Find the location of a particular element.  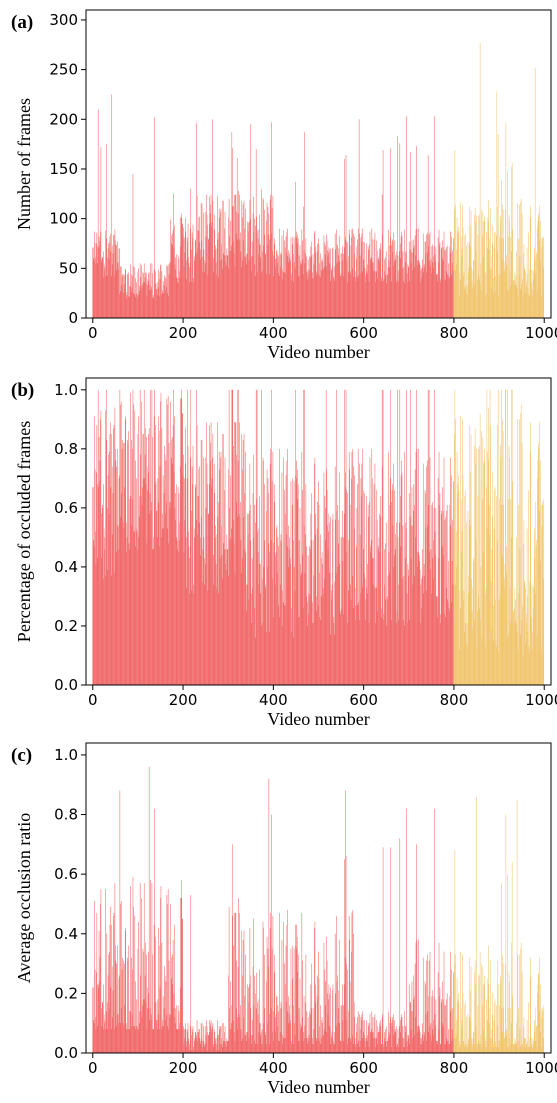

y-tick-label-b-0.2: 0.2 is located at coordinates (66, 626).